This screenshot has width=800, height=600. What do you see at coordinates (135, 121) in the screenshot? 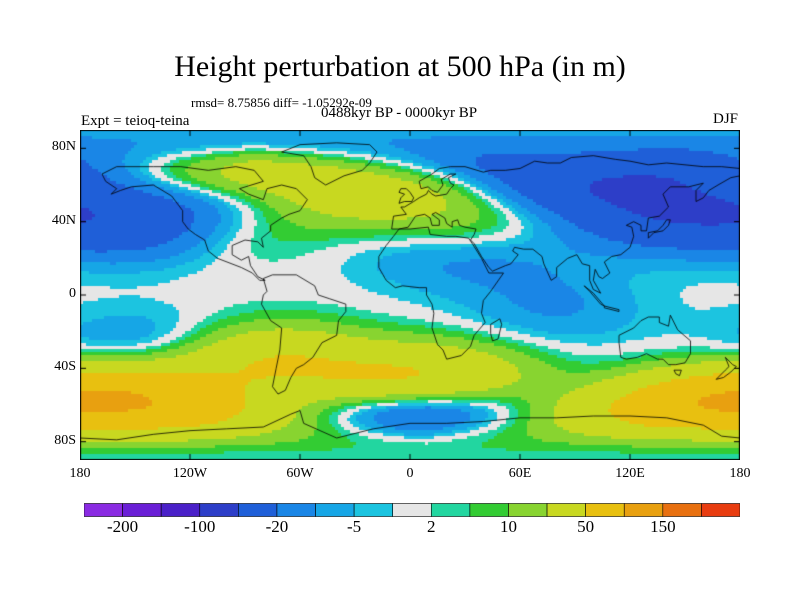
I see `experiment-label: Expt = teioq-teina` at bounding box center [135, 121].